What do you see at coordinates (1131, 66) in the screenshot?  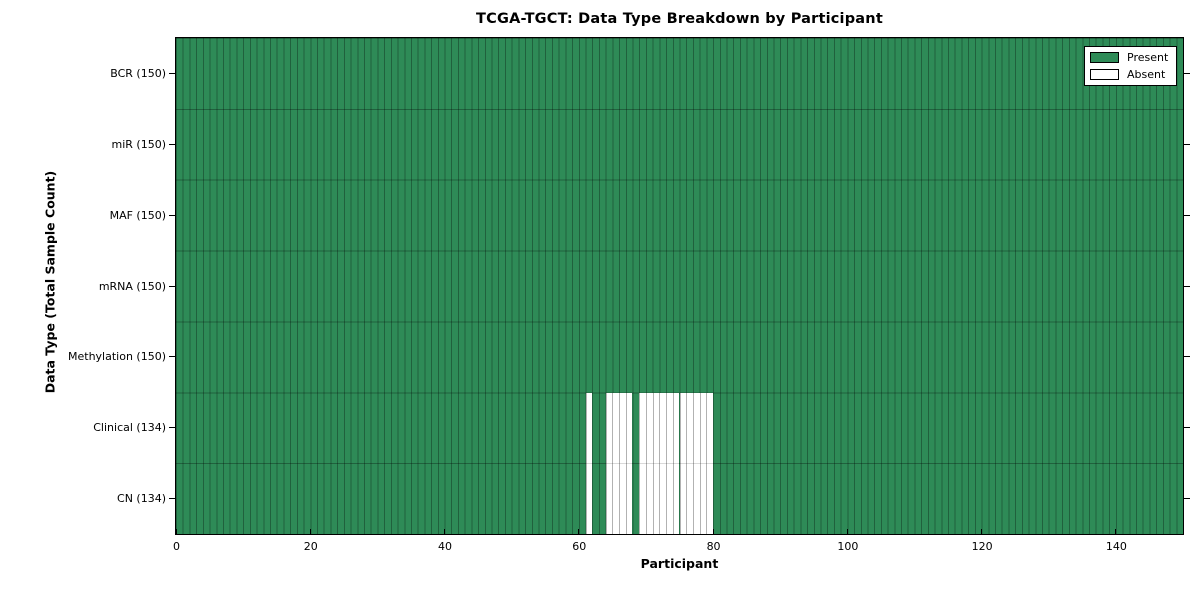 I see `legend: Present Absent` at bounding box center [1131, 66].